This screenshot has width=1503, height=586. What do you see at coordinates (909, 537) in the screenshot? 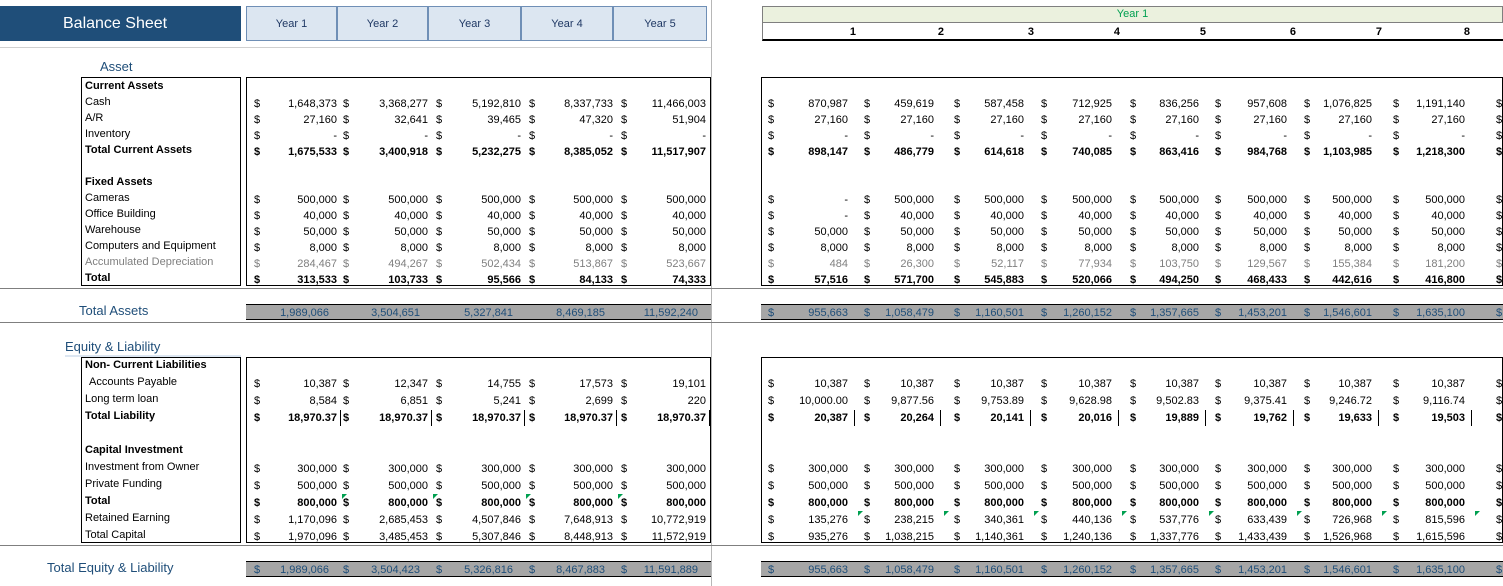
I see `row-total_capital-month-value: 1,038,215` at bounding box center [909, 537].